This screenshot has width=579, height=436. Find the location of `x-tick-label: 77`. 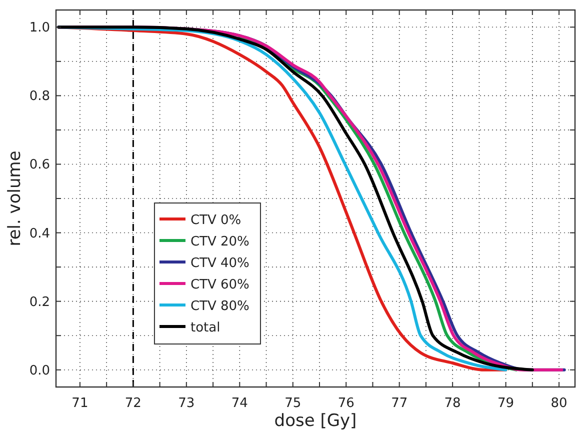

x-tick-label: 77 is located at coordinates (399, 403).